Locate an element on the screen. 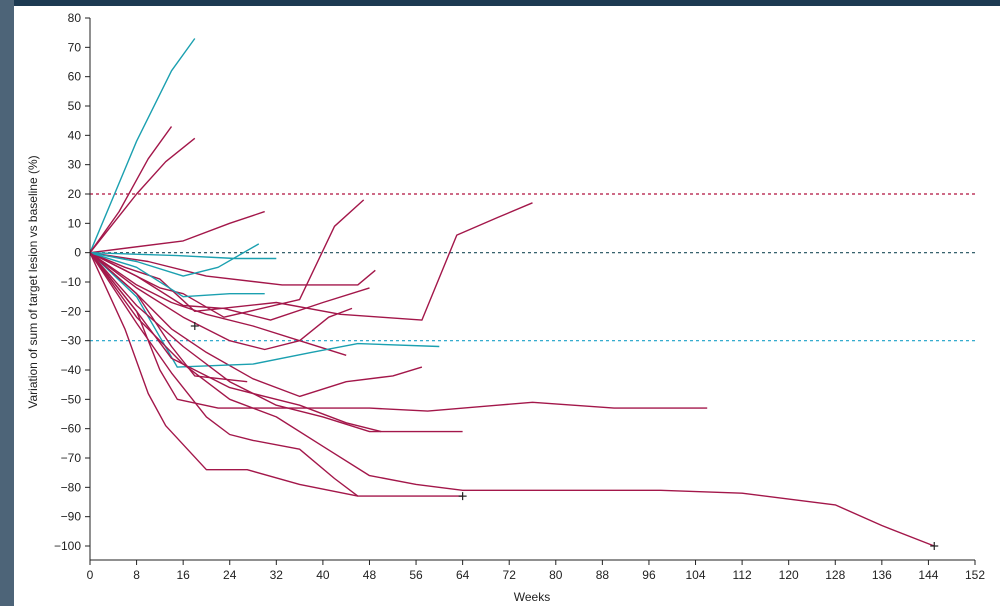 Image resolution: width=1000 pixels, height=606 pixels. x-tick-label-12: 96 is located at coordinates (649, 575).